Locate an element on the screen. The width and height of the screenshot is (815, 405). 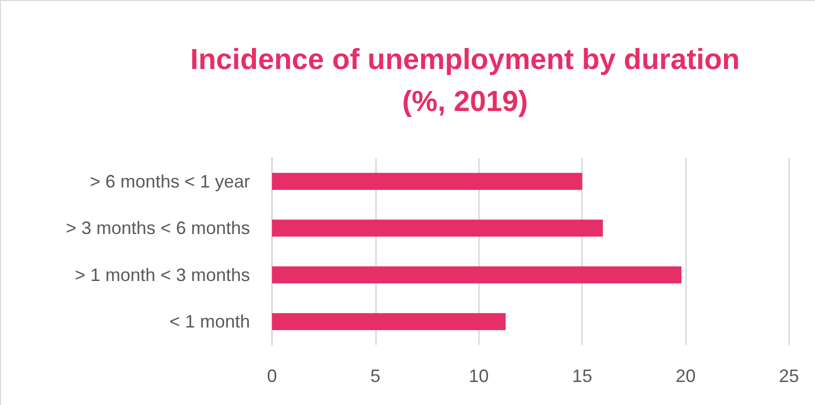
y-tick-label: > 3 months < 6 months is located at coordinates (158, 228).